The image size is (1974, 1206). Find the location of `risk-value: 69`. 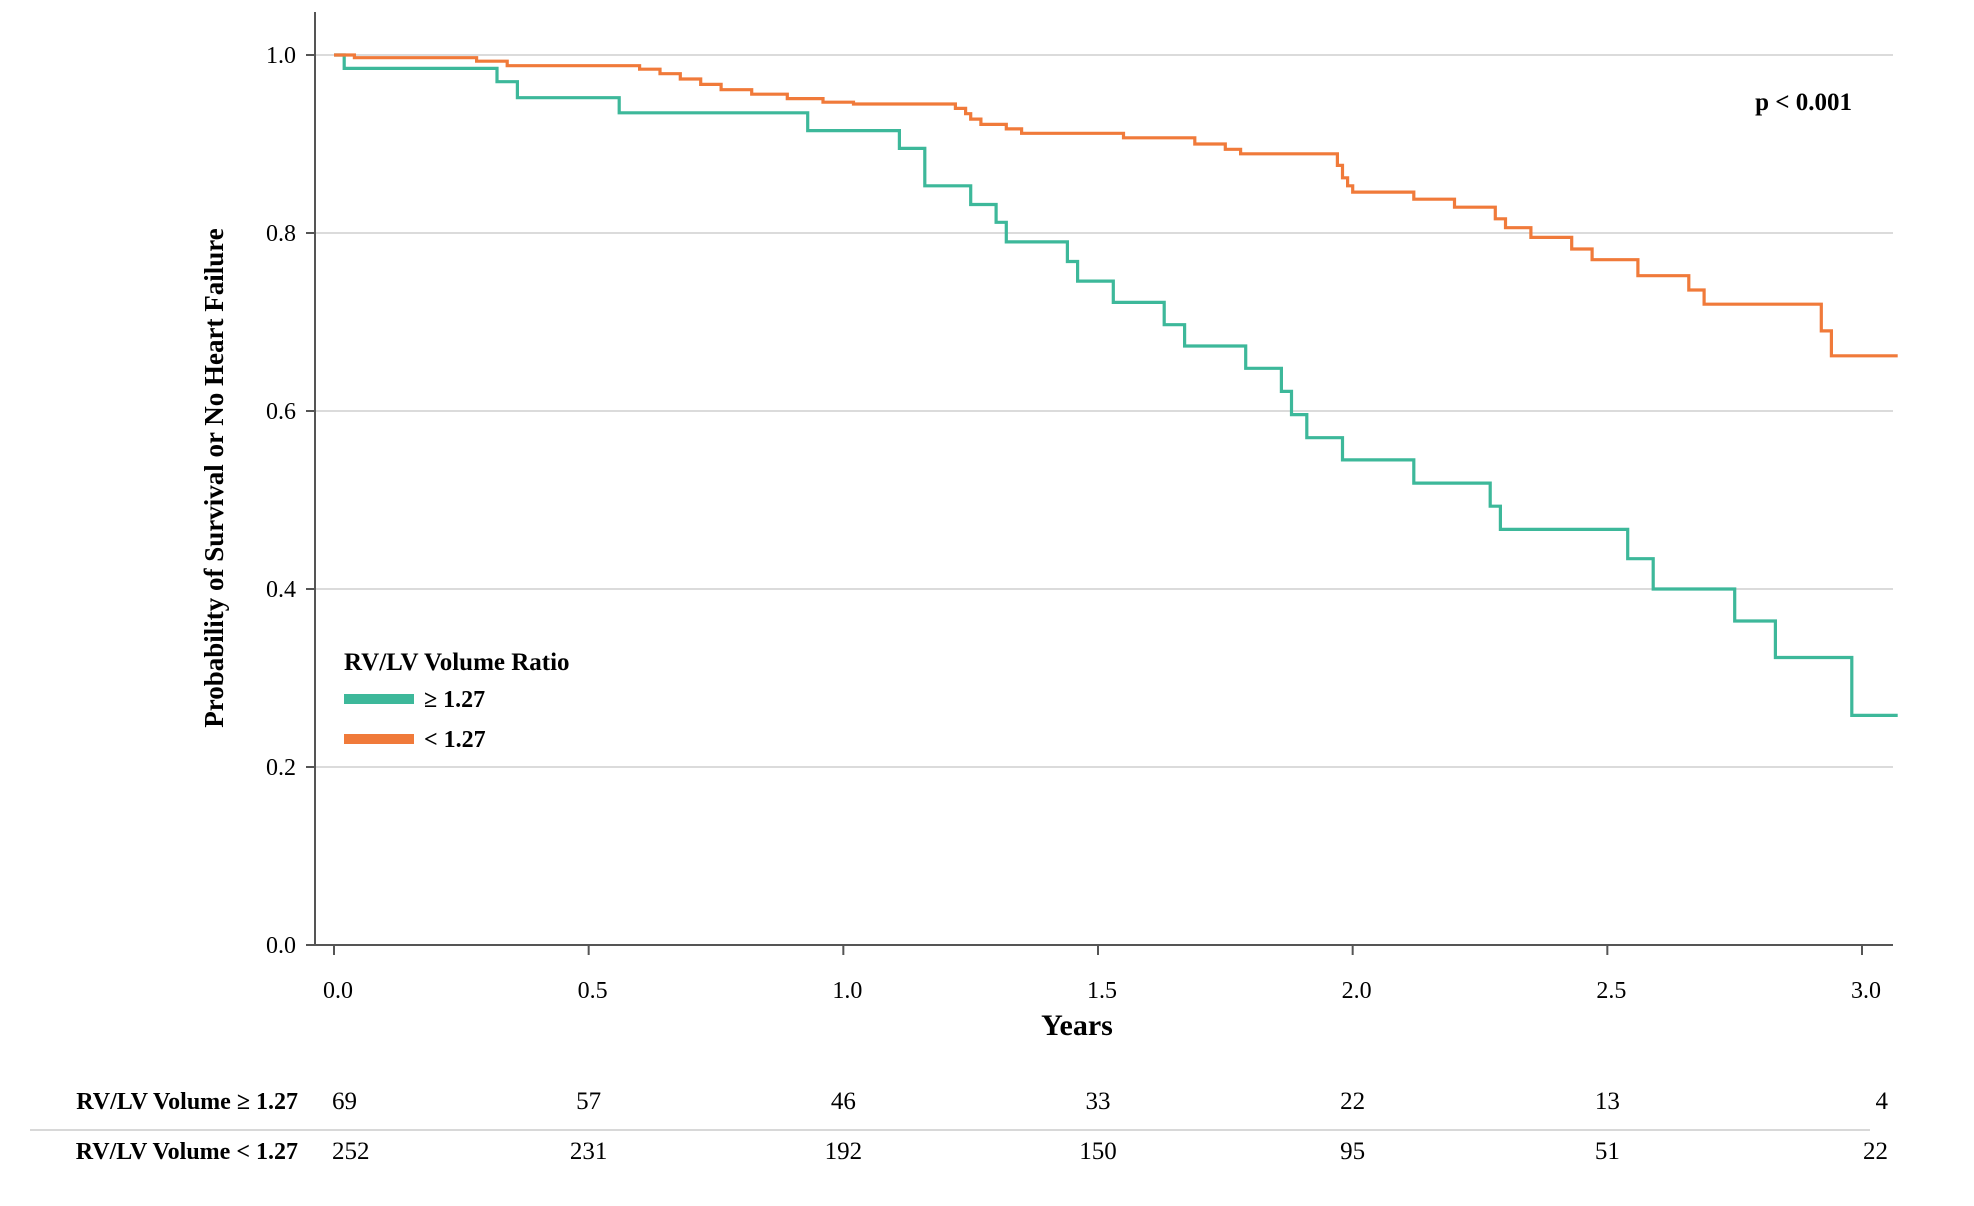

risk-value: 69 is located at coordinates (344, 1101).